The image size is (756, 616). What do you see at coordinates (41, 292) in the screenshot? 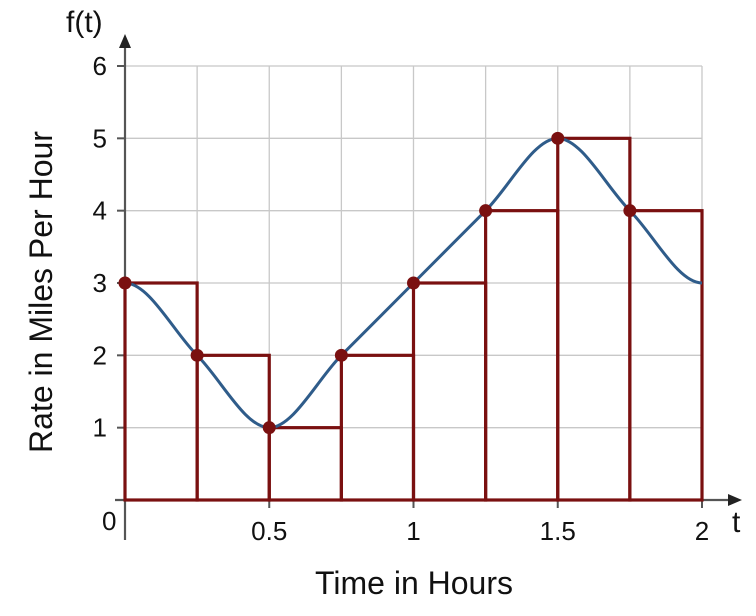
I see `y-axis-title: Rate in Miles Per Hour` at bounding box center [41, 292].